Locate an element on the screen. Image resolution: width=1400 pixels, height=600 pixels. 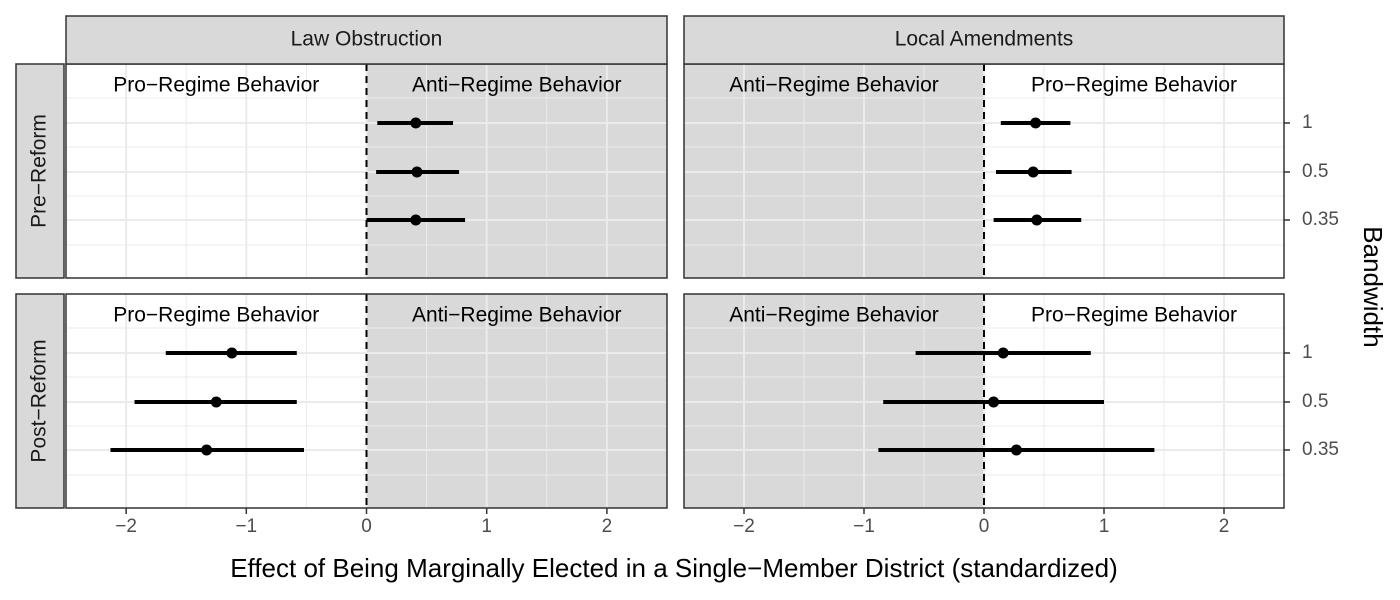
row-strip-label: Pre−Reform is located at coordinates (39, 171).